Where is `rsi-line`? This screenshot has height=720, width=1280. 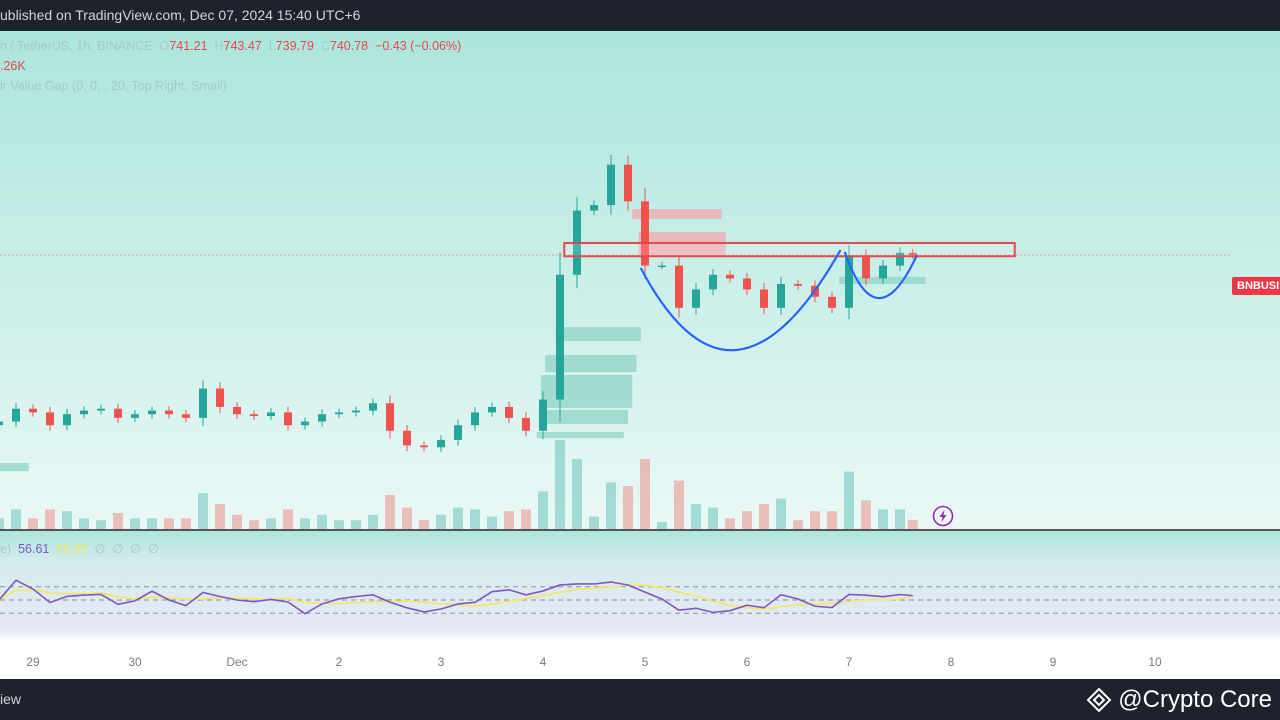
rsi-line is located at coordinates (456, 597).